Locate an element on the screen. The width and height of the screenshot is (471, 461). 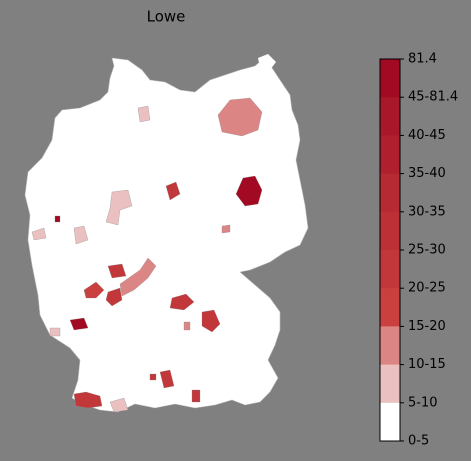
colorbar-label: 35-40 is located at coordinates (427, 173).